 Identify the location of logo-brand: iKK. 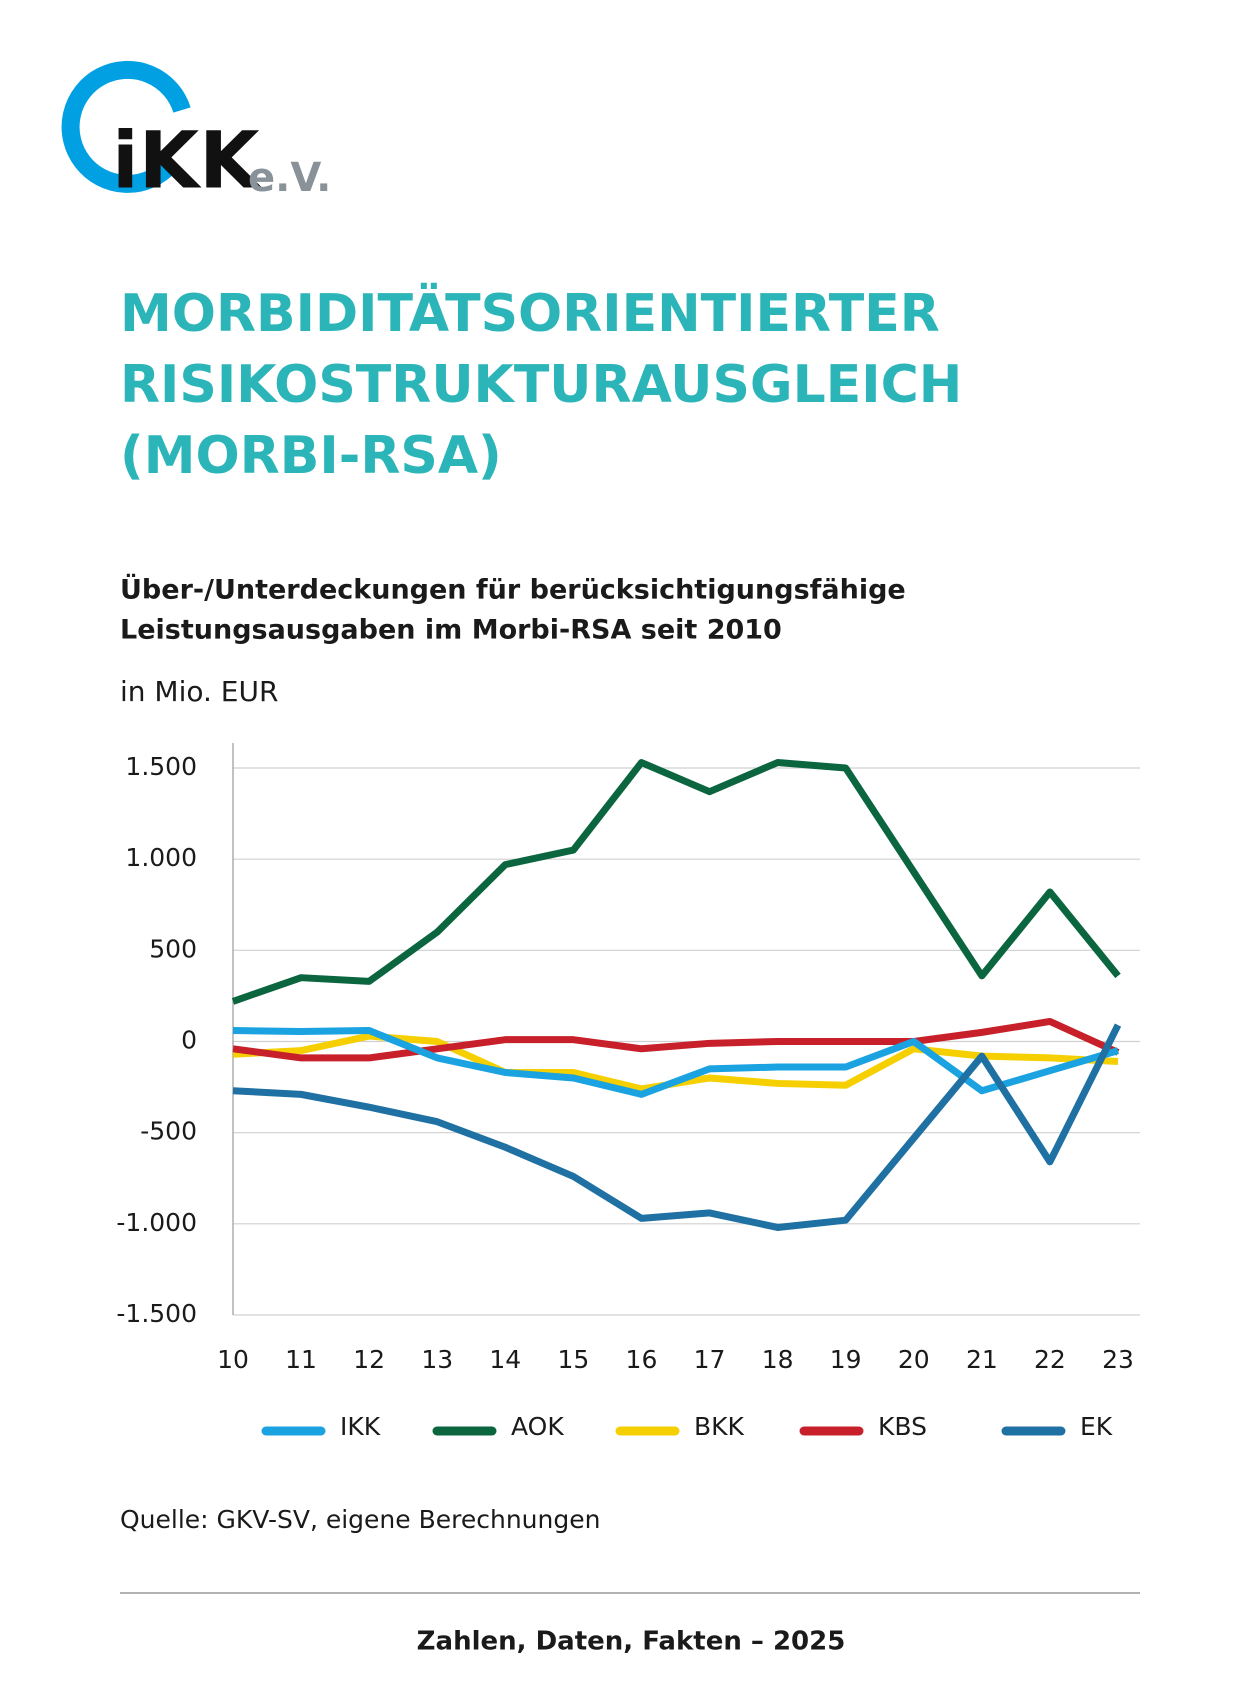
(187, 161).